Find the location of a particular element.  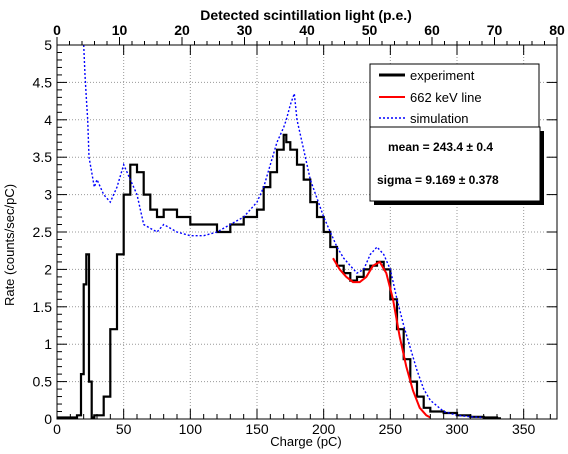

top-tick-label: 80 is located at coordinates (557, 30).